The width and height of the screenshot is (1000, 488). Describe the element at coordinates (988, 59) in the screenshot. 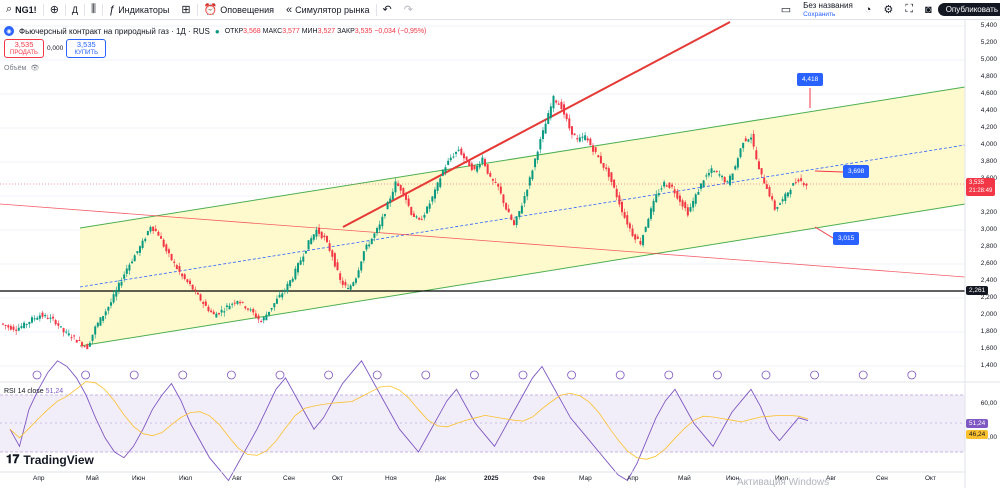

I see `price-tick: 5,000` at that location.